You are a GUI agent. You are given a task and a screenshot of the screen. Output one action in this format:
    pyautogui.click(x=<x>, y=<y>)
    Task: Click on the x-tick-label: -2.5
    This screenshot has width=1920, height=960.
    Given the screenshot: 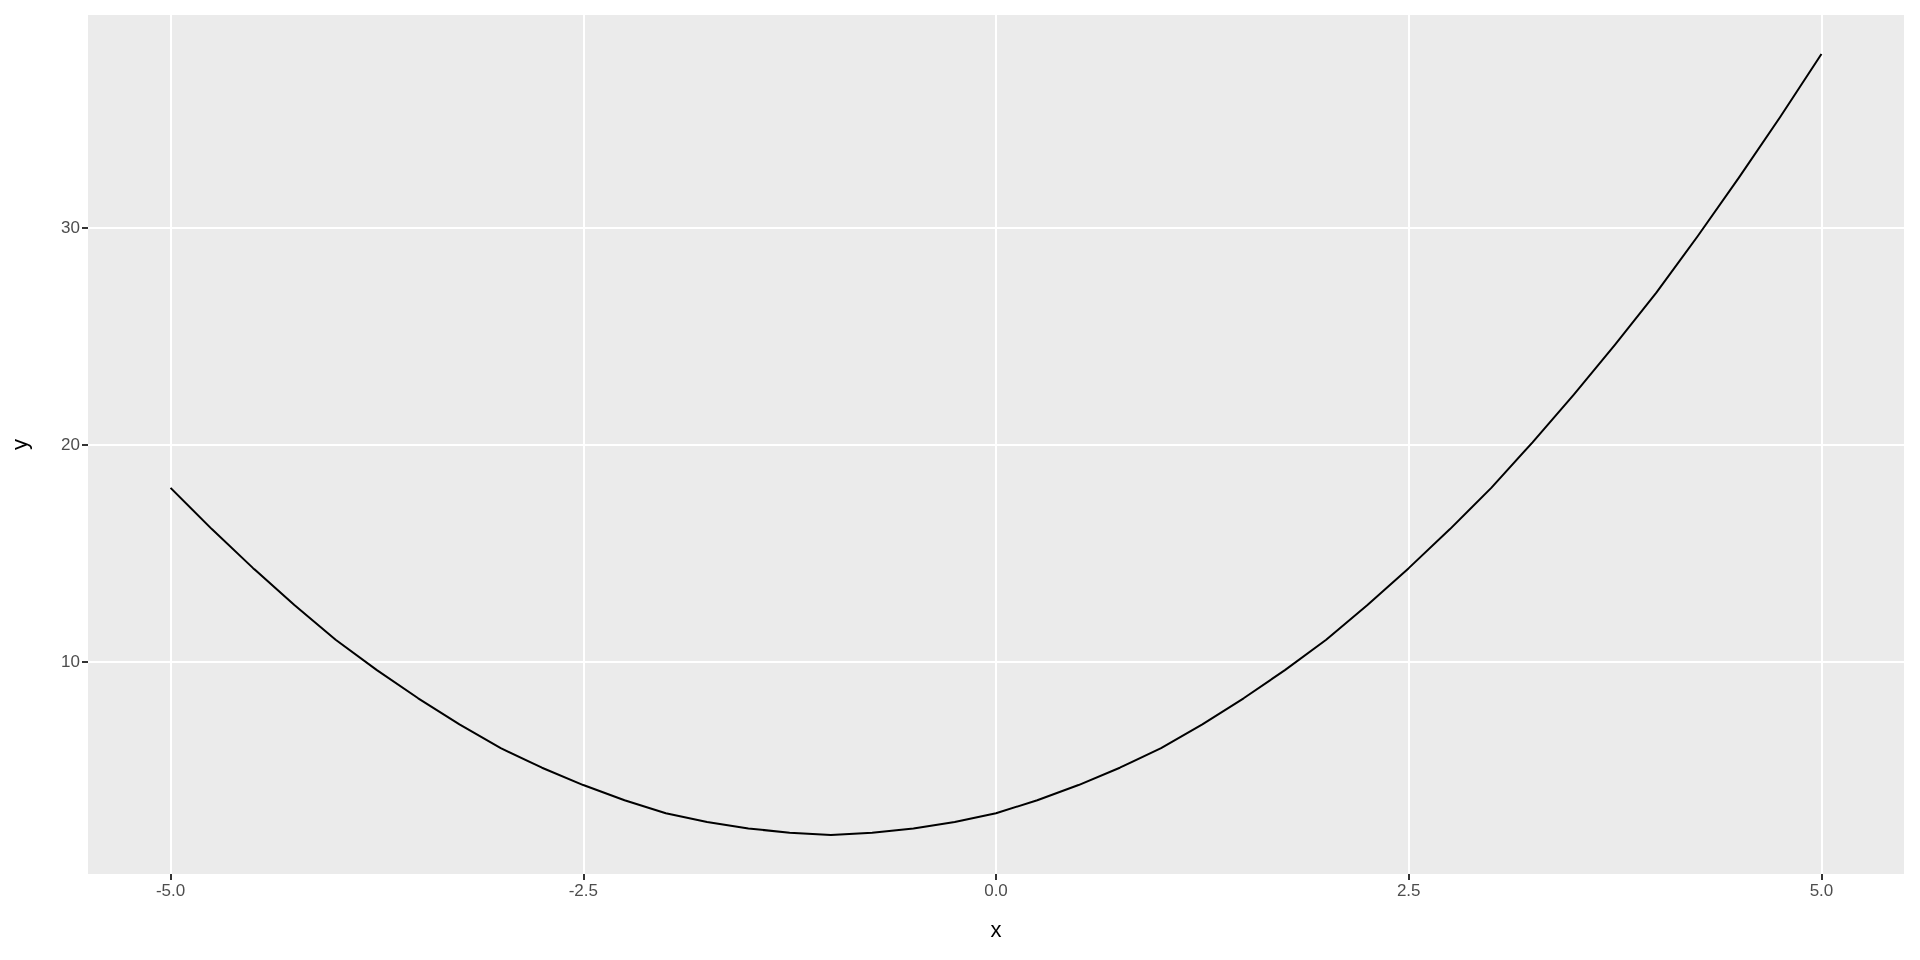 What is the action you would take?
    pyautogui.click(x=583, y=890)
    